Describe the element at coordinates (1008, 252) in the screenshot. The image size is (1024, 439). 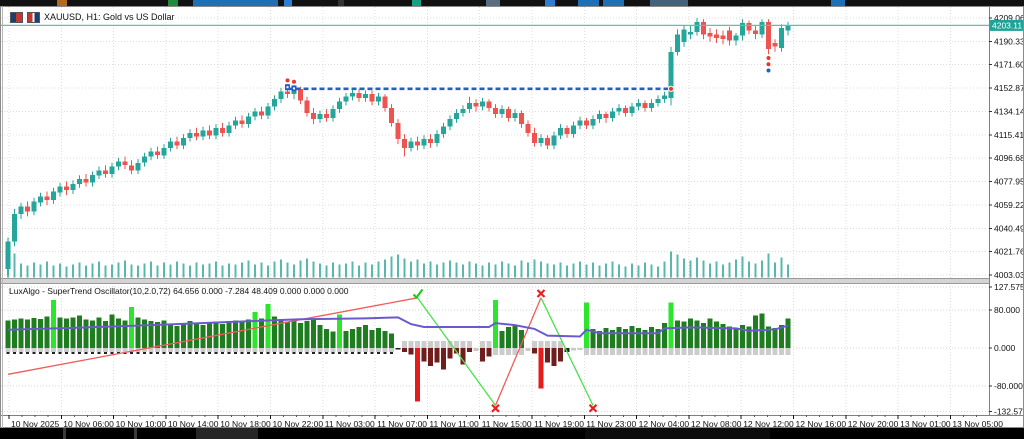
I see `axis-label: 4021.76` at that location.